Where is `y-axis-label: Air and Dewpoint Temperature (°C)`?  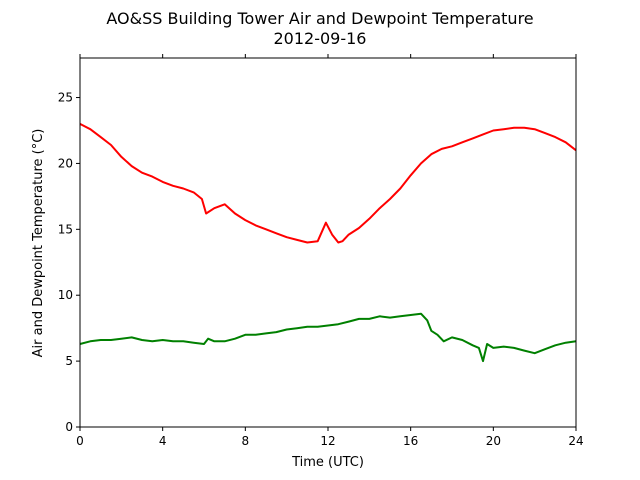 y-axis-label: Air and Dewpoint Temperature (°C) is located at coordinates (38, 243).